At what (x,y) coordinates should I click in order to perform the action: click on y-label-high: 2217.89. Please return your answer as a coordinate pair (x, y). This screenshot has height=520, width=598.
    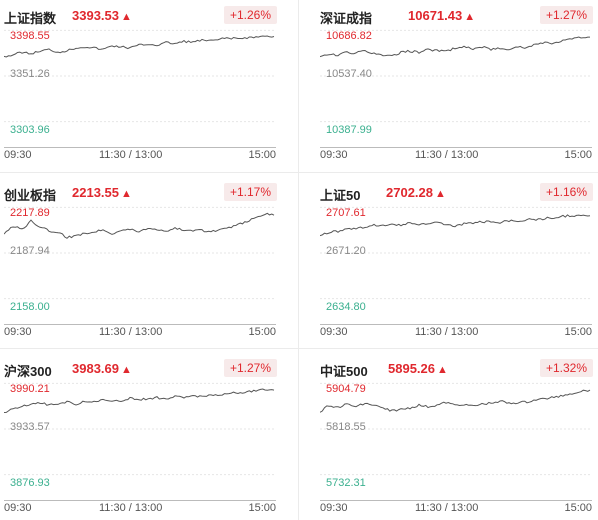
    Looking at the image, I should click on (30, 213).